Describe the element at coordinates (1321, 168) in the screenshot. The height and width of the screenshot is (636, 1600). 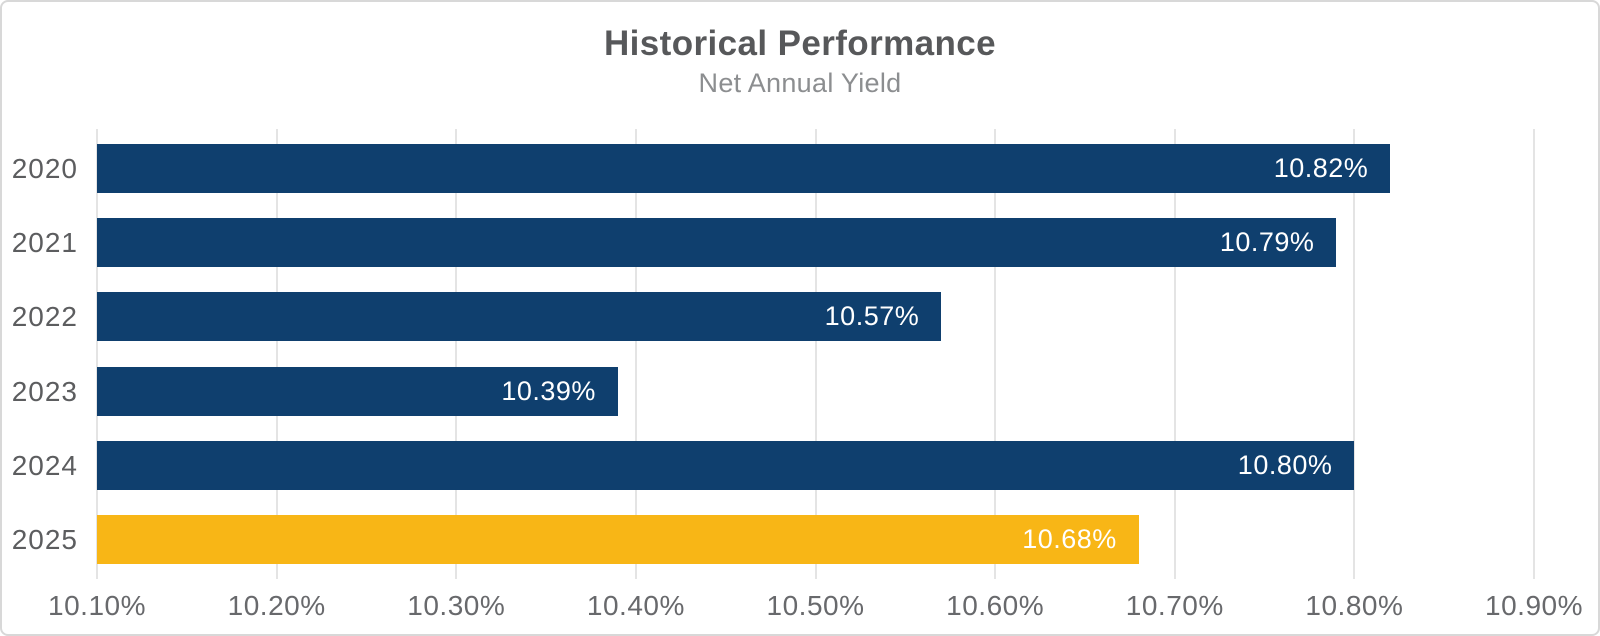
I see `bar-value-label: 10.82%` at that location.